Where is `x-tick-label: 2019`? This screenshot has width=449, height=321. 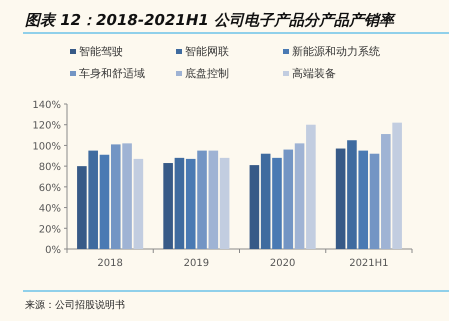
x-tick-label: 2019 is located at coordinates (197, 263).